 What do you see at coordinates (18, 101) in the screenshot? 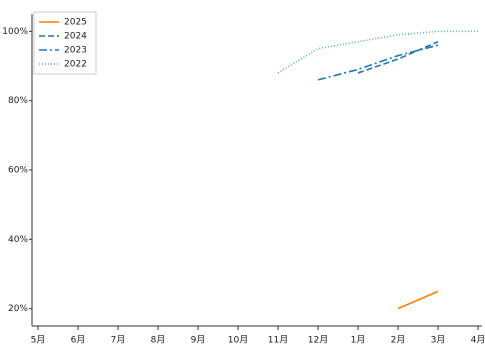
I see `y-tick-label: 80%` at bounding box center [18, 101].